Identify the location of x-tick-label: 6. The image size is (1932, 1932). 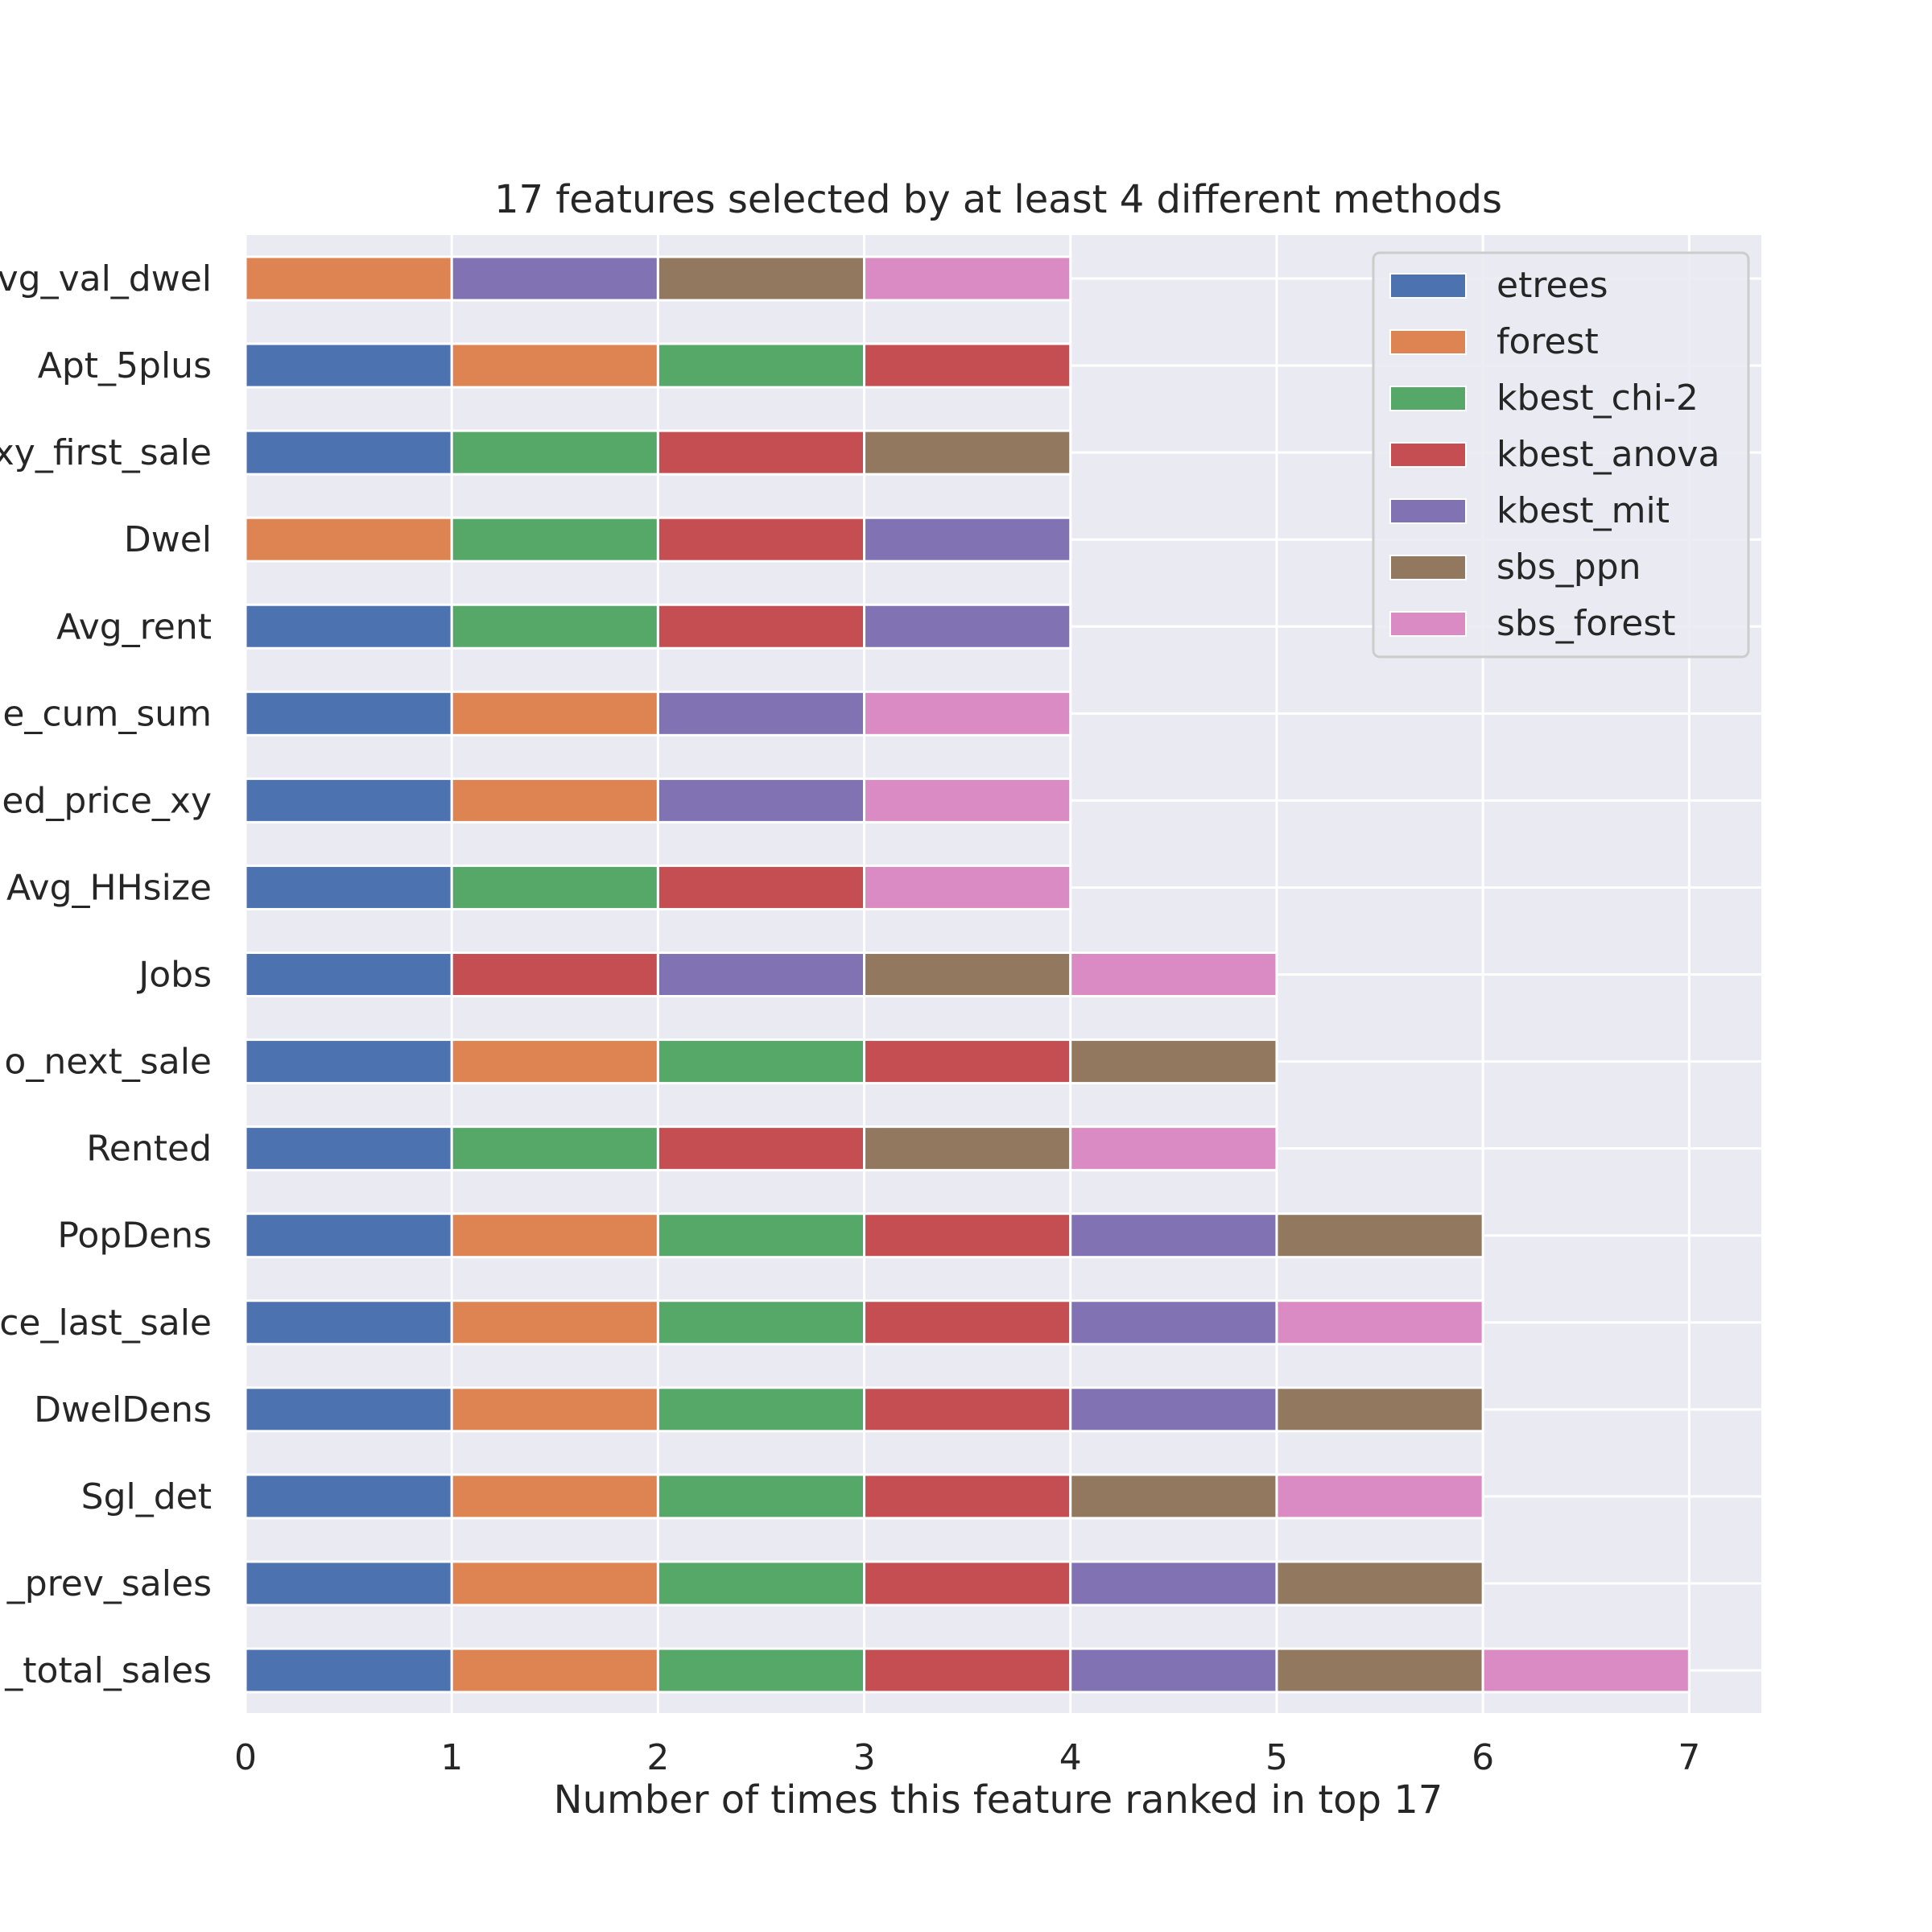
(1483, 1757).